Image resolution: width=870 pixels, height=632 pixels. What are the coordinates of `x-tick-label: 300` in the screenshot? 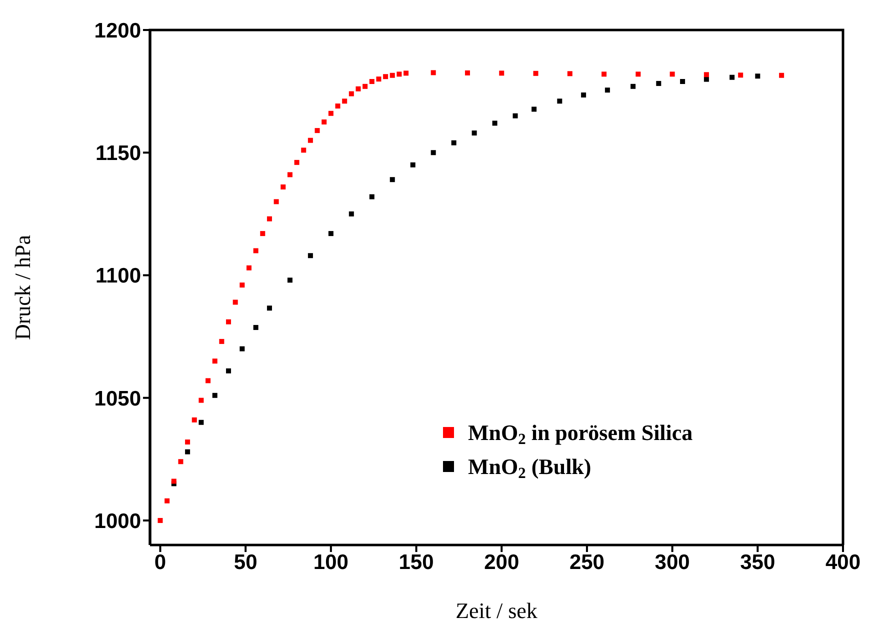 It's located at (672, 562).